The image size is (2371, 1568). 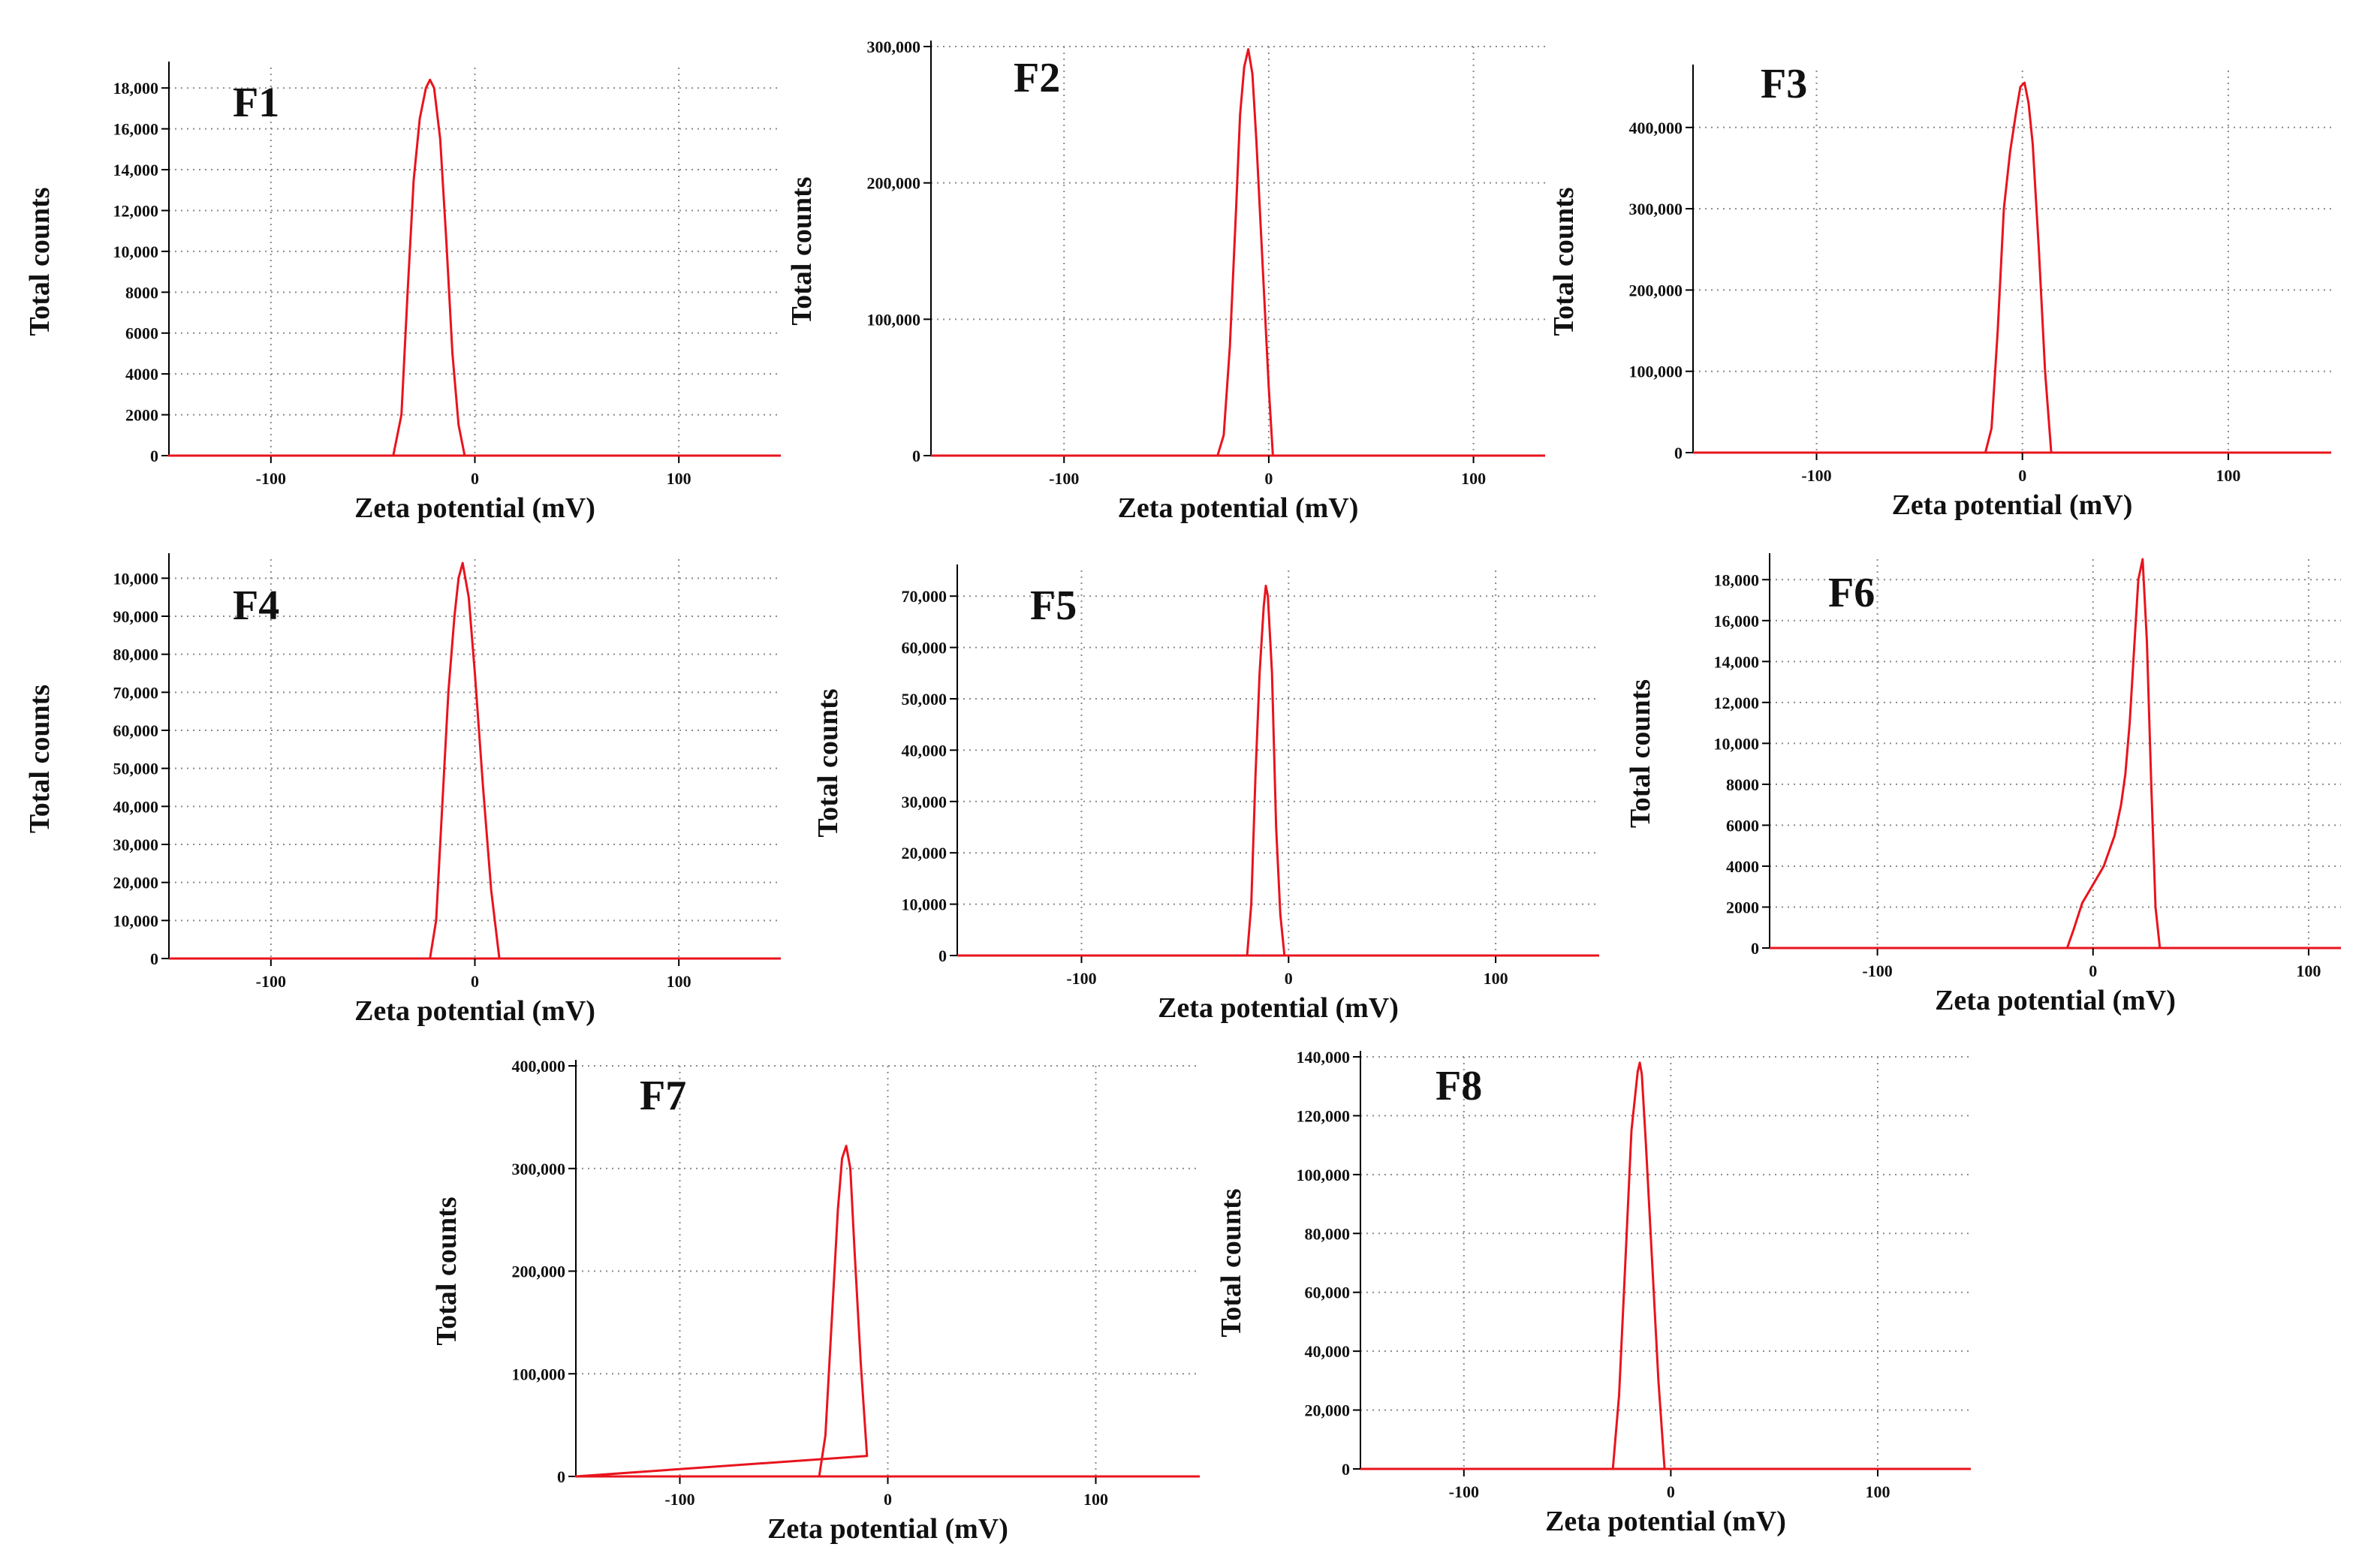 What do you see at coordinates (1784, 84) in the screenshot?
I see `panel-title: F3` at bounding box center [1784, 84].